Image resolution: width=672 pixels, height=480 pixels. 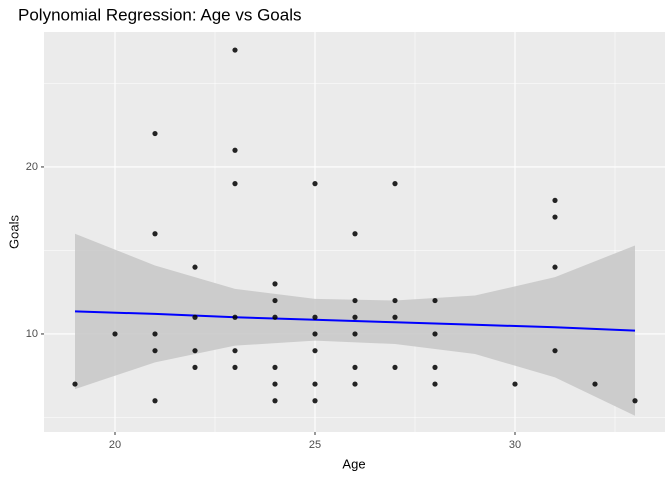 What do you see at coordinates (159, 14) in the screenshot?
I see `chart-title: Polynomial Regression: Age vs Goals` at bounding box center [159, 14].